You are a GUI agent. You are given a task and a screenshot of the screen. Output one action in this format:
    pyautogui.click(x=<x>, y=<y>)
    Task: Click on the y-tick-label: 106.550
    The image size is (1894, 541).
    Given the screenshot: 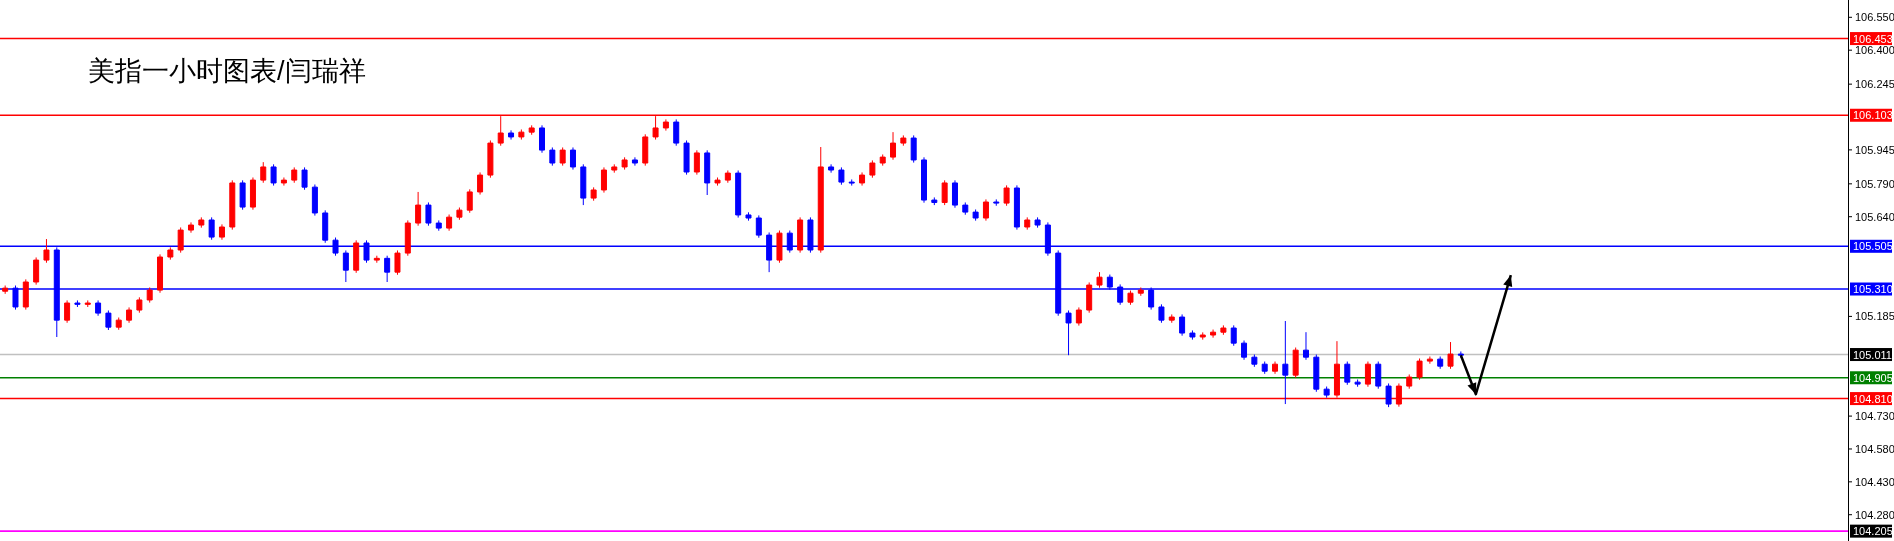 What is the action you would take?
    pyautogui.click(x=1874, y=17)
    